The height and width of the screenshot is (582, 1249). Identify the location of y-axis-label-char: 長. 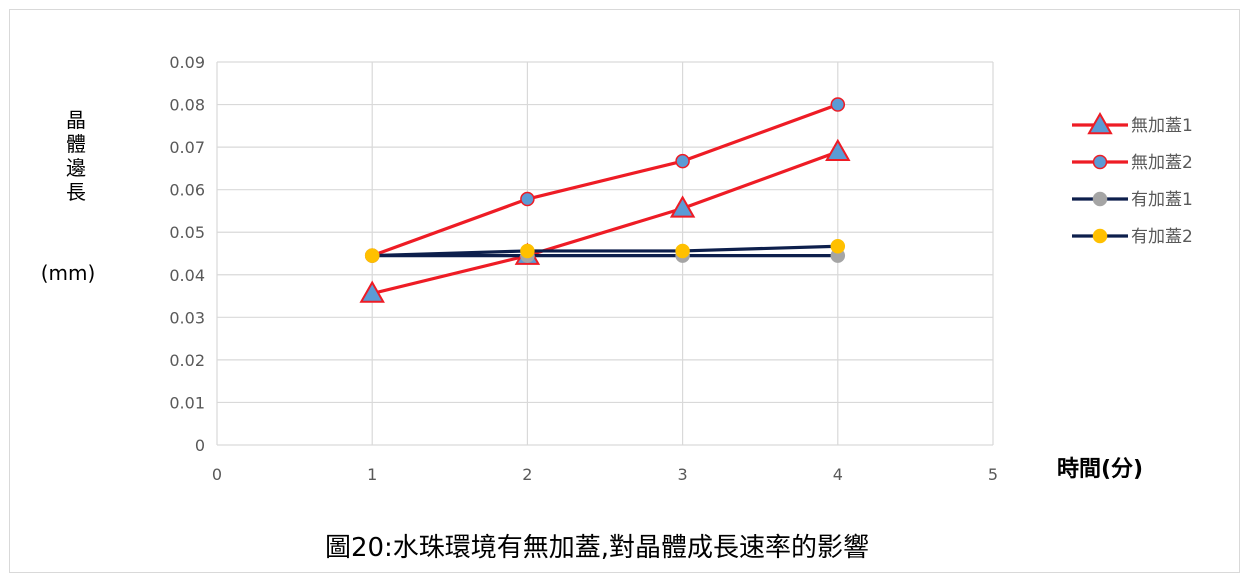
(76, 192).